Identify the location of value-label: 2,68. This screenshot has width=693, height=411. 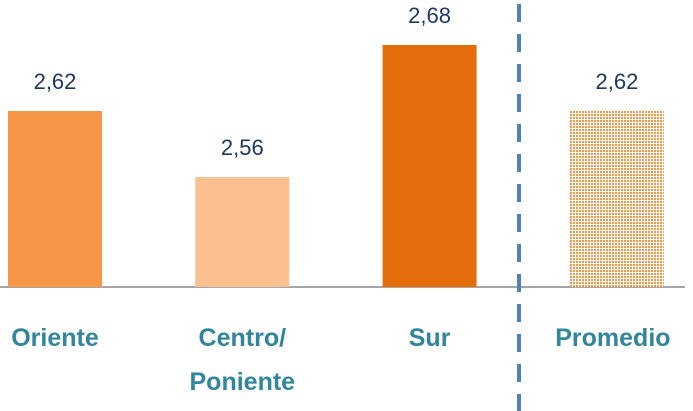
(429, 15).